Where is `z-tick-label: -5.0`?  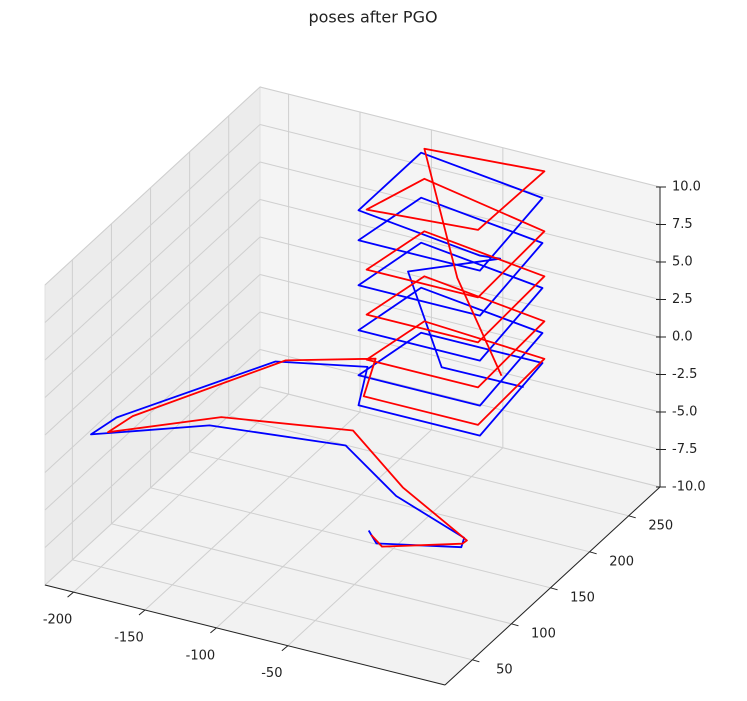 z-tick-label: -5.0 is located at coordinates (684, 412).